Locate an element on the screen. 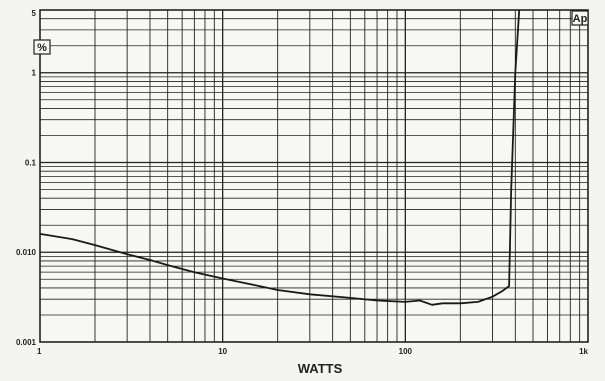 The image size is (605, 381). y-axis-unit-label: % is located at coordinates (42, 48).